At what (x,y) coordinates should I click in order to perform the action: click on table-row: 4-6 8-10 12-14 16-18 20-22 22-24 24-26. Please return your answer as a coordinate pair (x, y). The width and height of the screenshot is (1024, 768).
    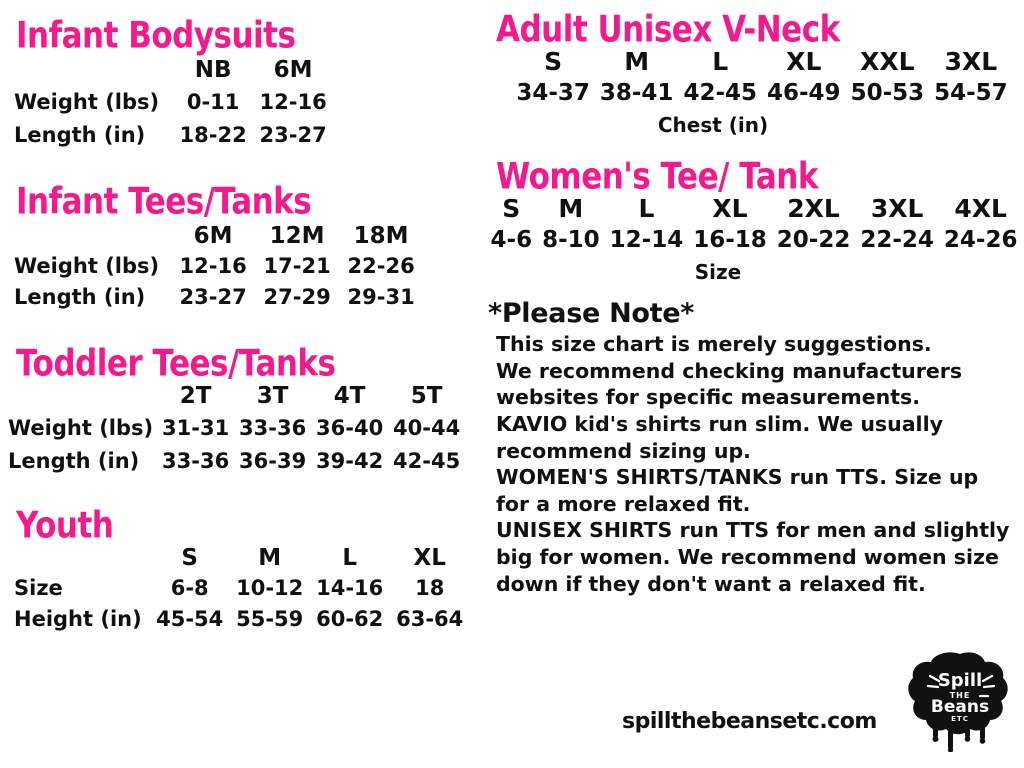
    Looking at the image, I should click on (754, 242).